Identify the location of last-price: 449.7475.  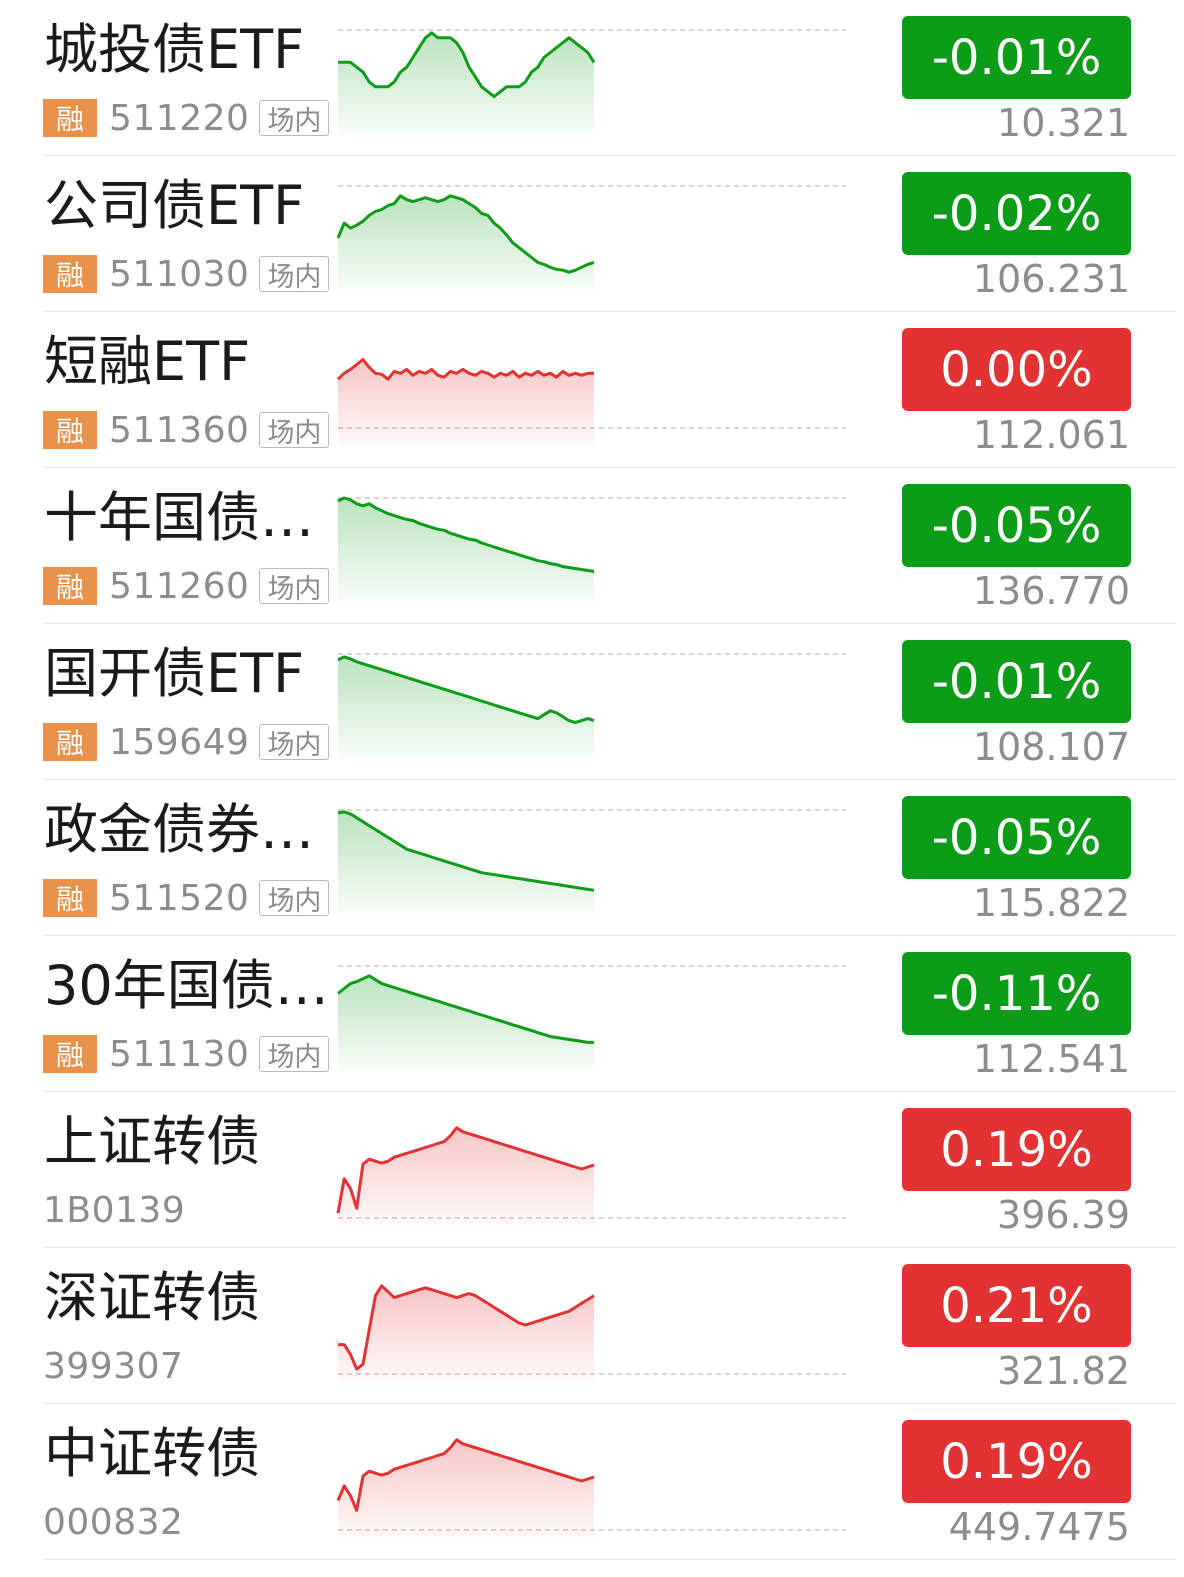
(1039, 1527).